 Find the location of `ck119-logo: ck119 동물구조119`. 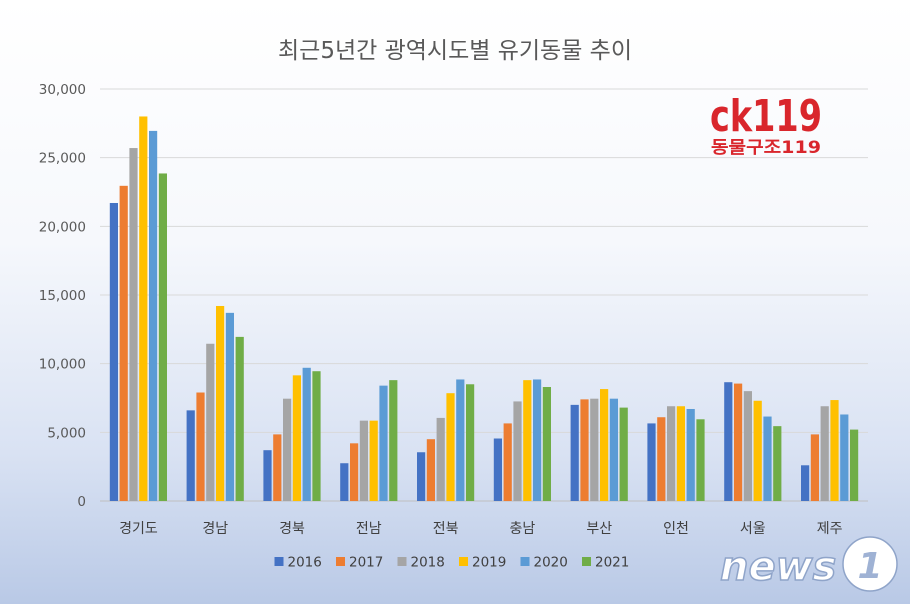

ck119-logo: ck119 동물구조119 is located at coordinates (766, 124).